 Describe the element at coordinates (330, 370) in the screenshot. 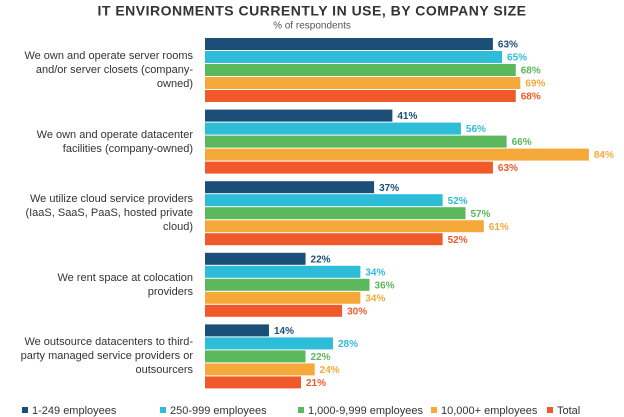

I see `value-label: 24%` at that location.